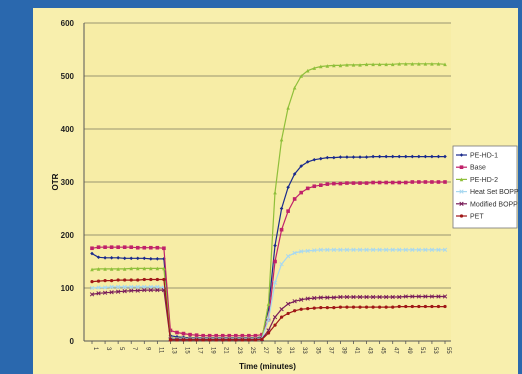  I want to click on legend-label-2: PE-HD-2, so click(484, 180).